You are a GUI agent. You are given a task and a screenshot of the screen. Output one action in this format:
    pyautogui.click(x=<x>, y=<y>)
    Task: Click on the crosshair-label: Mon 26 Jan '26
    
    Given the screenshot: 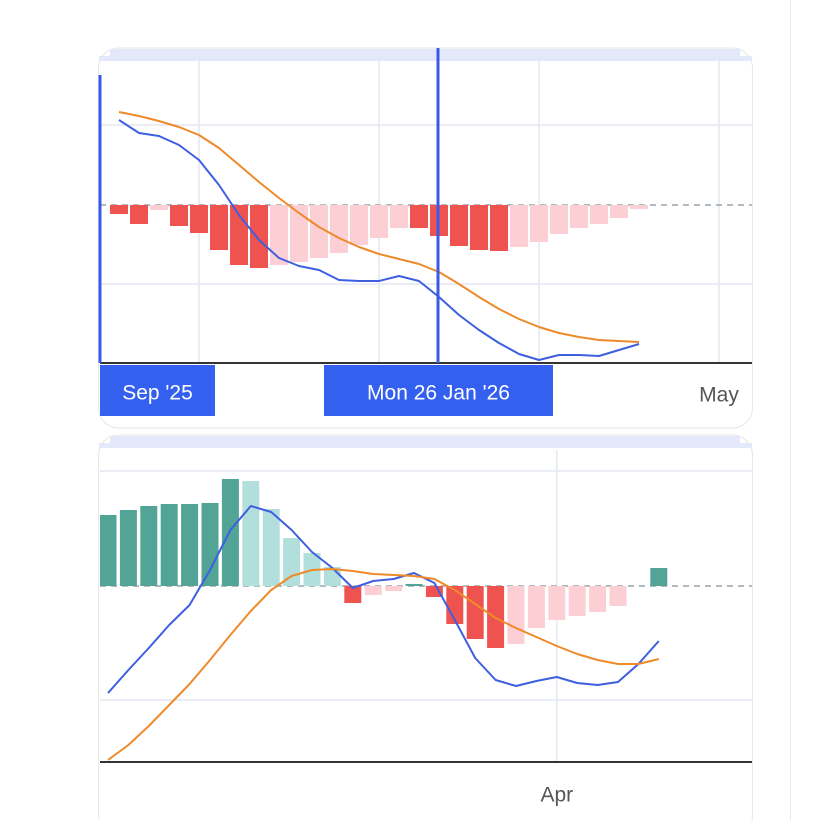 What is the action you would take?
    pyautogui.click(x=438, y=393)
    